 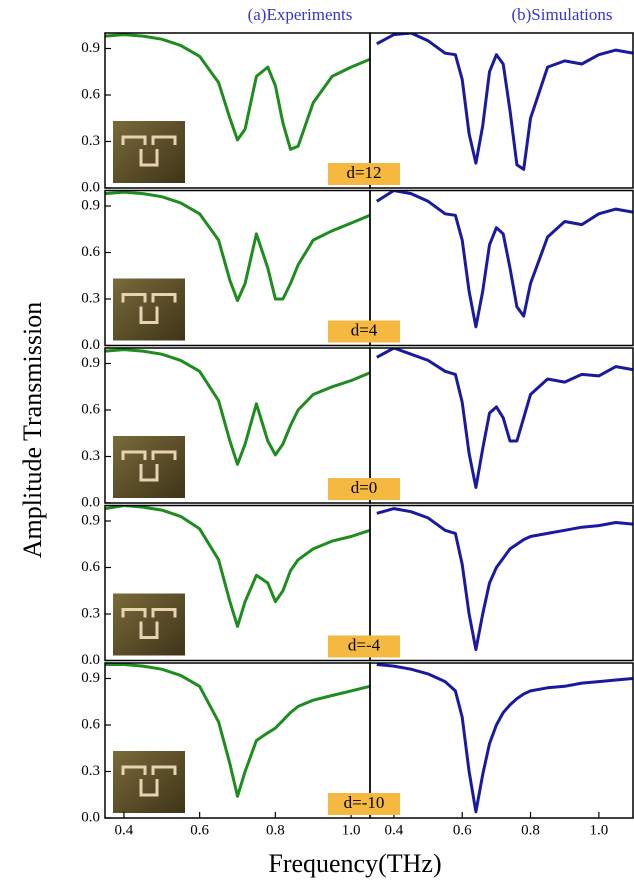 I want to click on annotation: d=-4, so click(x=364, y=644).